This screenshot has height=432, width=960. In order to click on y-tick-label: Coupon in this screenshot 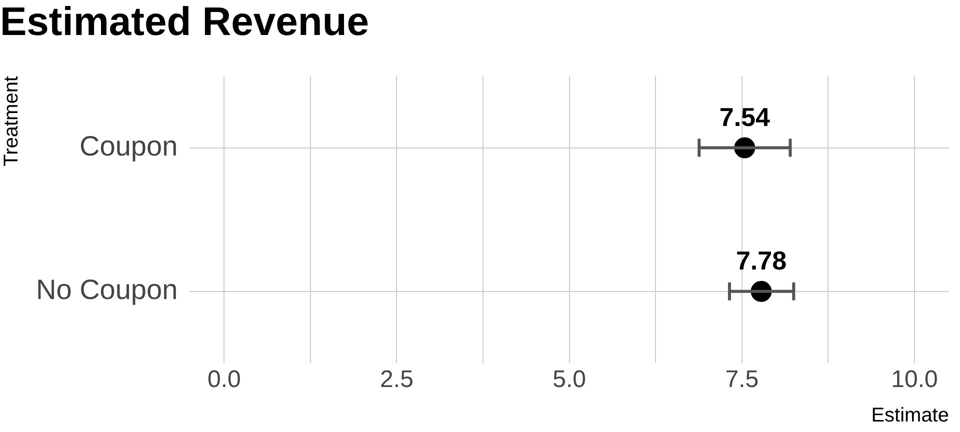, I will do `click(129, 146)`.